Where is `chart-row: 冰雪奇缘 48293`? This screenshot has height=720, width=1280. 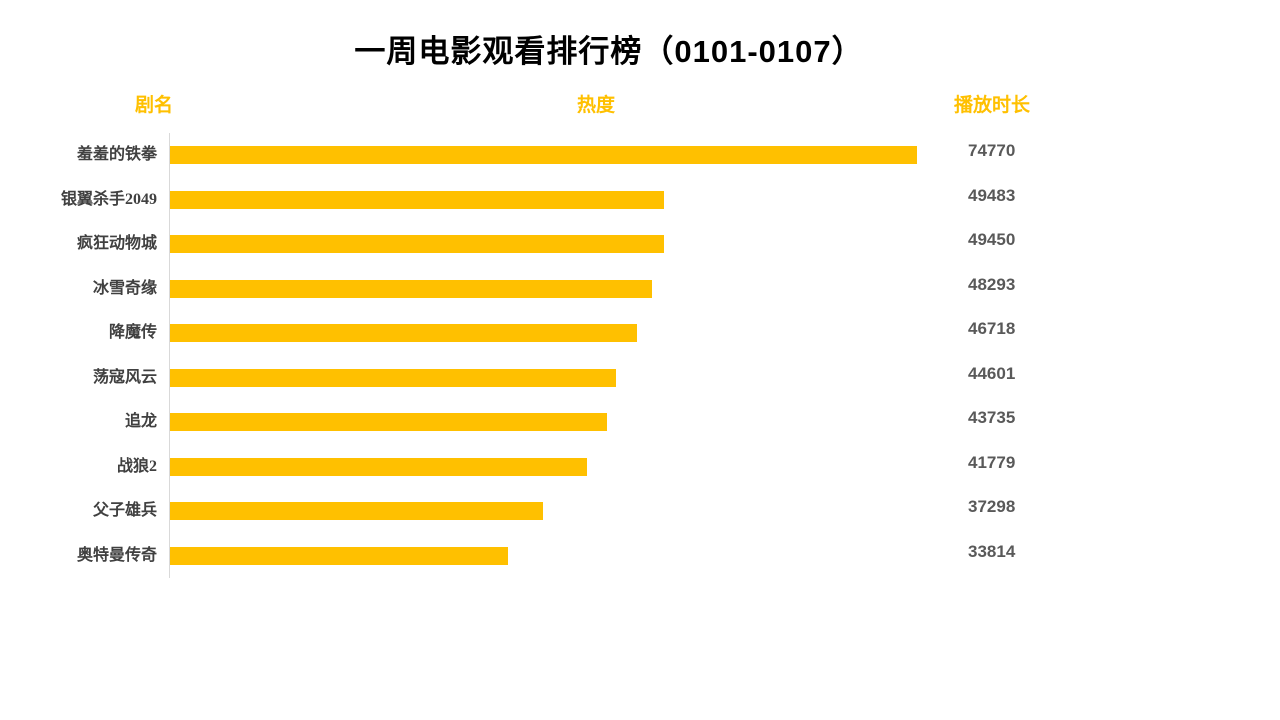 chart-row: 冰雪奇缘 48293 is located at coordinates (640, 289).